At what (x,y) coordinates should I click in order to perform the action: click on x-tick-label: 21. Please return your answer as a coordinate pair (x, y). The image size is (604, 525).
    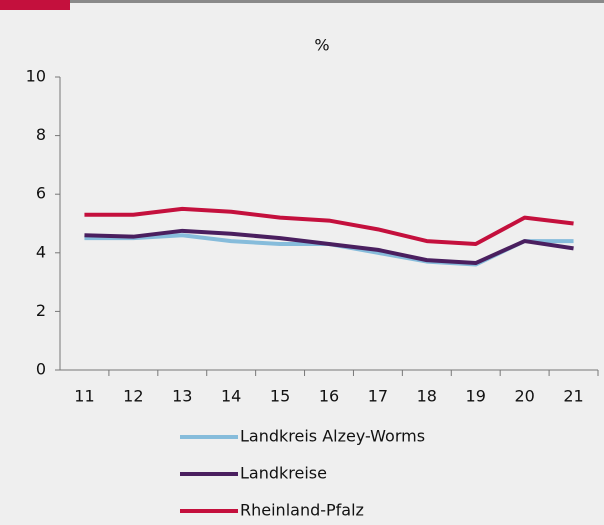
    Looking at the image, I should click on (573, 396).